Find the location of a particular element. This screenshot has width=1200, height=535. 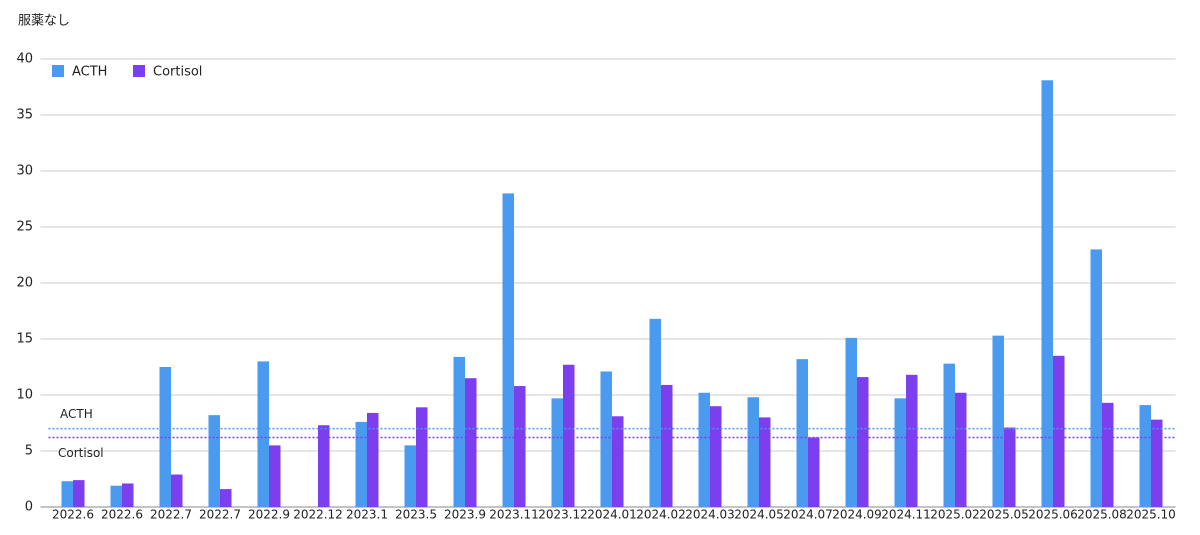

y-tick-label: 30 is located at coordinates (24, 171).